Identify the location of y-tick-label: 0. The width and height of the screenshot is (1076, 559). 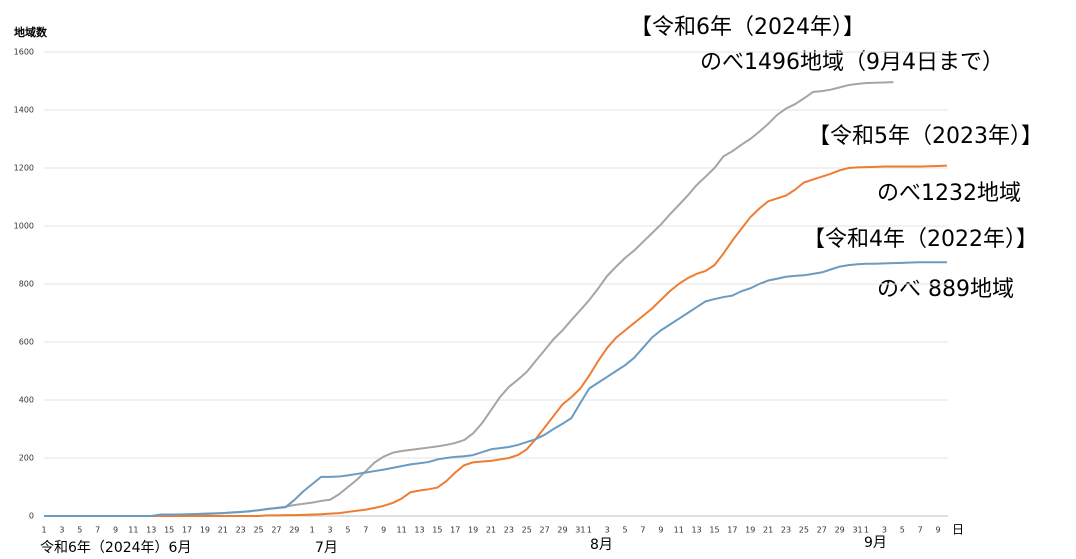
(31, 516).